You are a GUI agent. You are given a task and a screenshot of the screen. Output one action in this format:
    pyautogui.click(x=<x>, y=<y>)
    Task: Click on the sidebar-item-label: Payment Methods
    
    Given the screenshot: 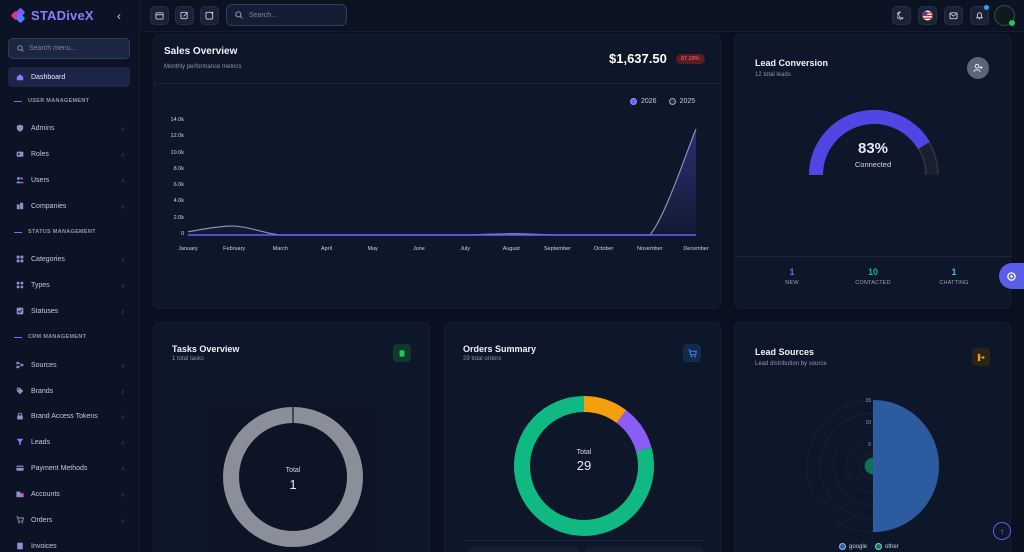 What is the action you would take?
    pyautogui.click(x=59, y=468)
    